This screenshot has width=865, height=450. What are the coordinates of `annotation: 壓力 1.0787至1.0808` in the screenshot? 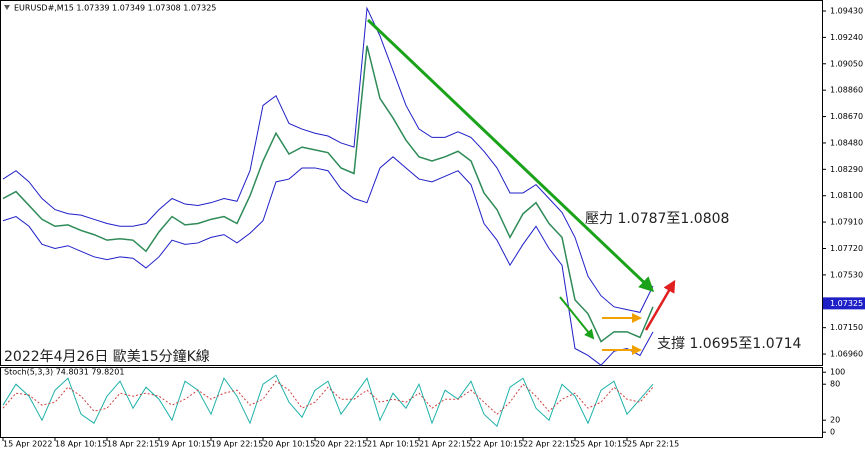 It's located at (657, 219).